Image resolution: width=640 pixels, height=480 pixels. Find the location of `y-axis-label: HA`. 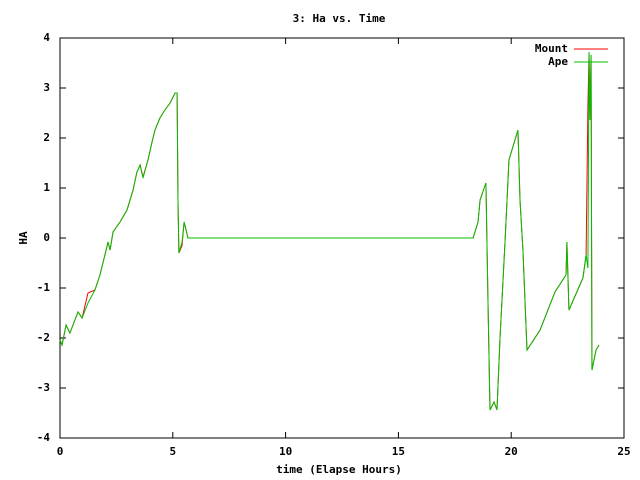

y-axis-label: HA is located at coordinates (23, 238).